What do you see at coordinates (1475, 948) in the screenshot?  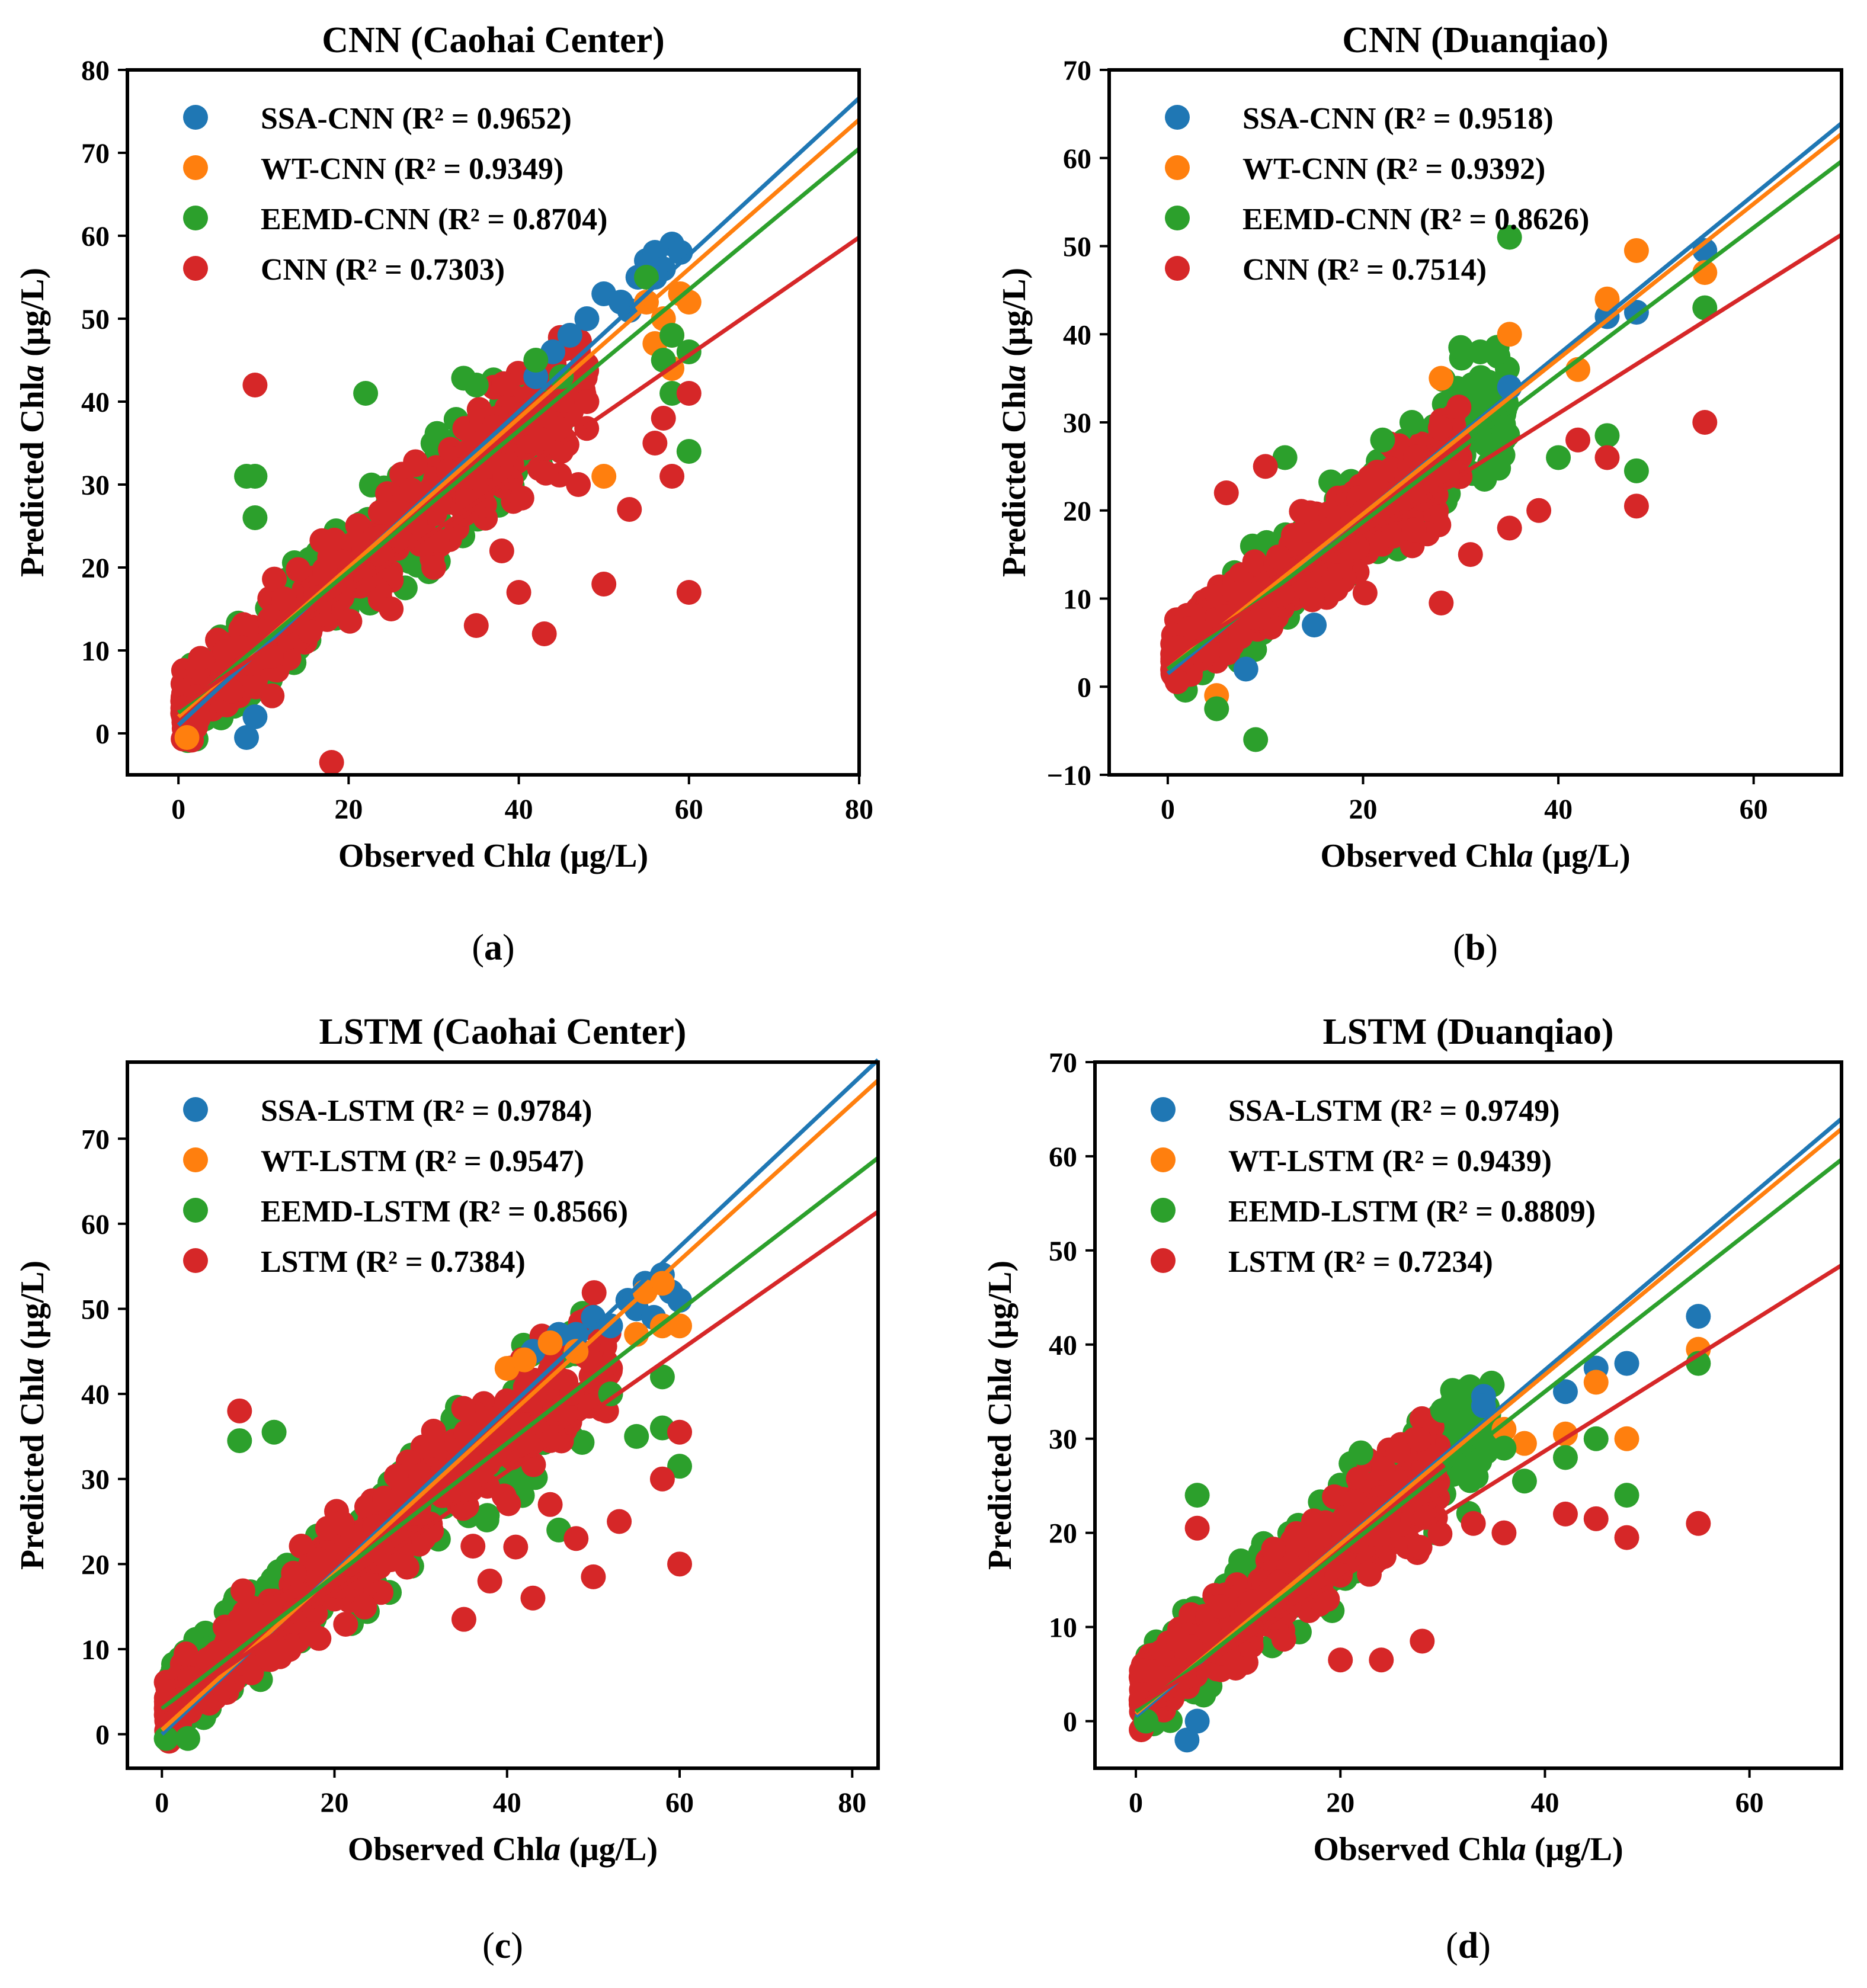 I see `panel-letter: (b)` at bounding box center [1475, 948].